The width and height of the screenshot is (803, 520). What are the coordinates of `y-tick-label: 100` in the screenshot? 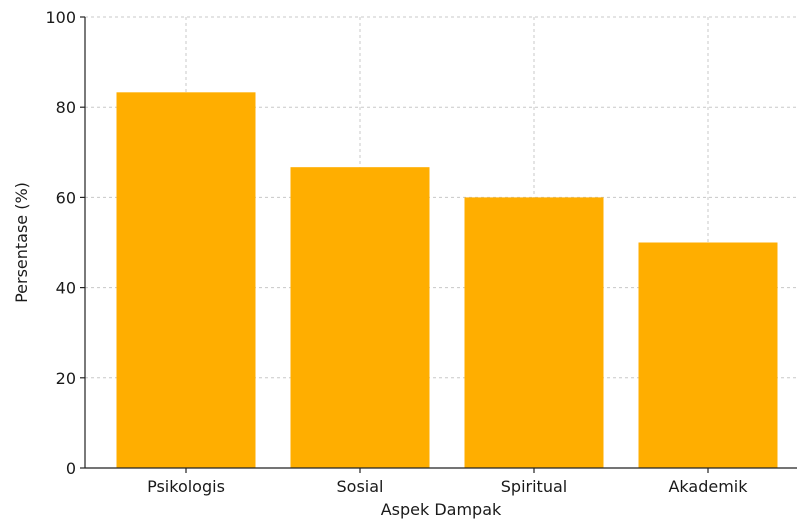 It's located at (60, 17).